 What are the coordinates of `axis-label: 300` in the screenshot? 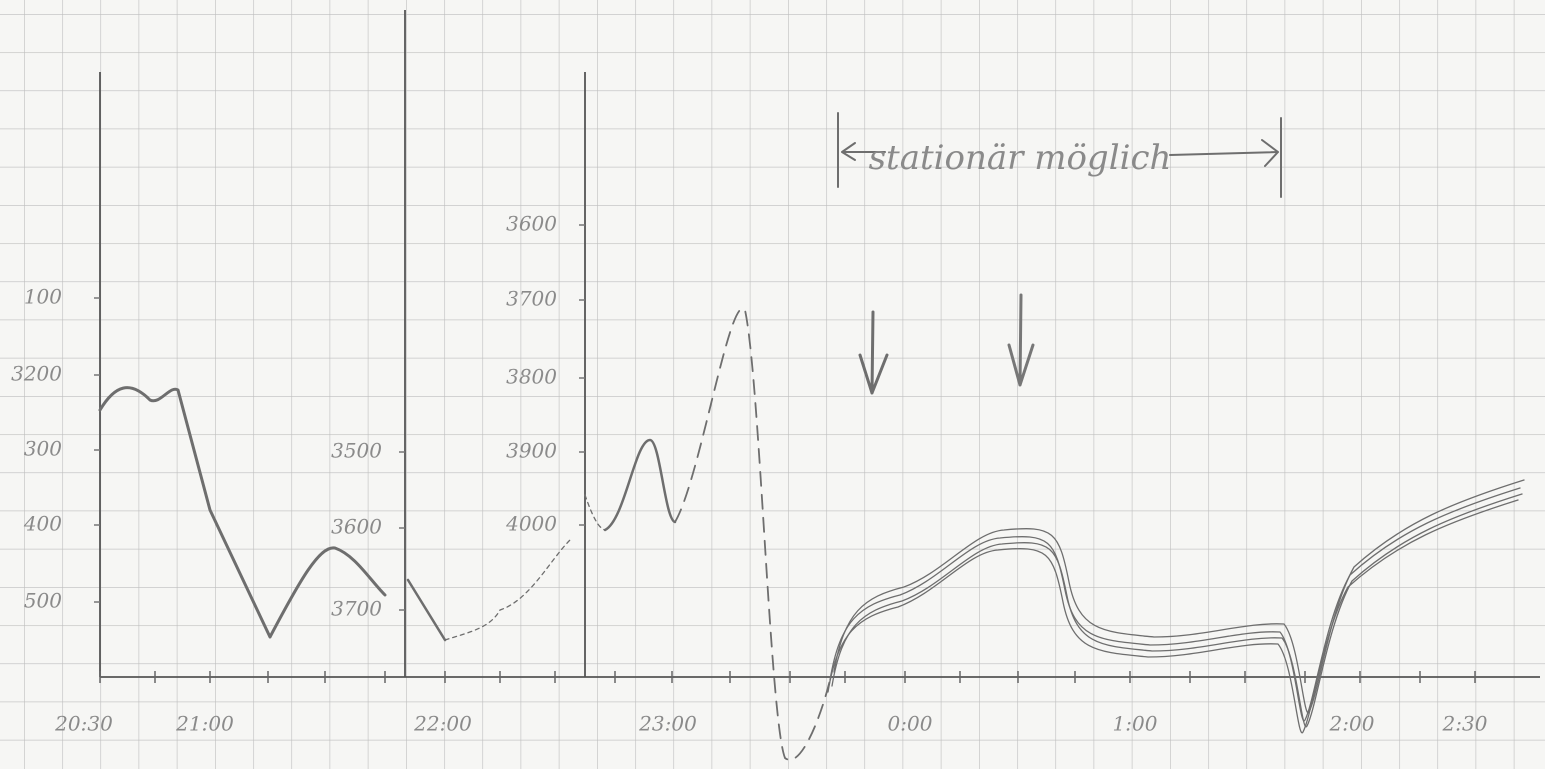 It's located at (43, 449).